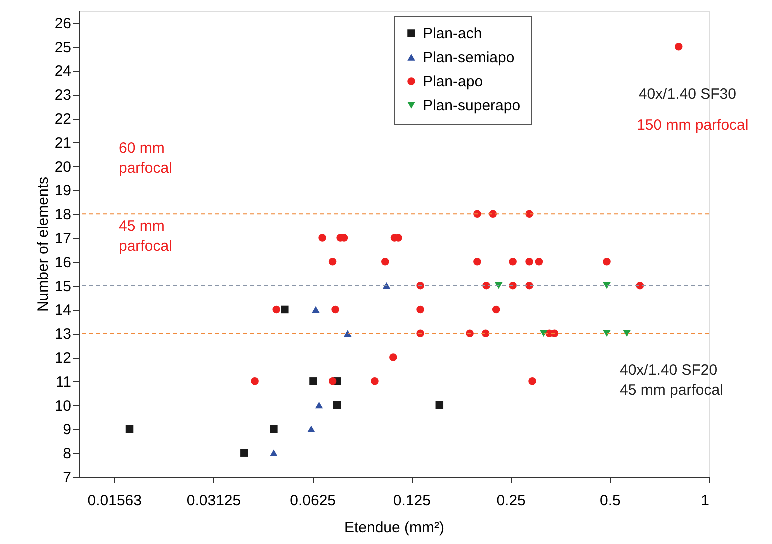 The height and width of the screenshot is (544, 772). I want to click on annotation: 60 mm parfocal, so click(145, 158).